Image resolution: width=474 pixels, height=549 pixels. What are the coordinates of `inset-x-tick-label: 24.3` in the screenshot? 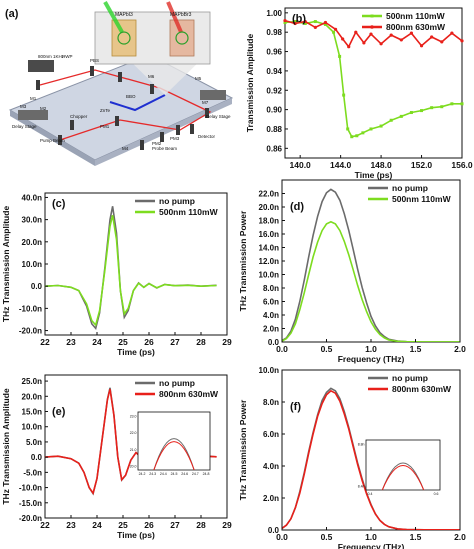 It's located at (152, 474).